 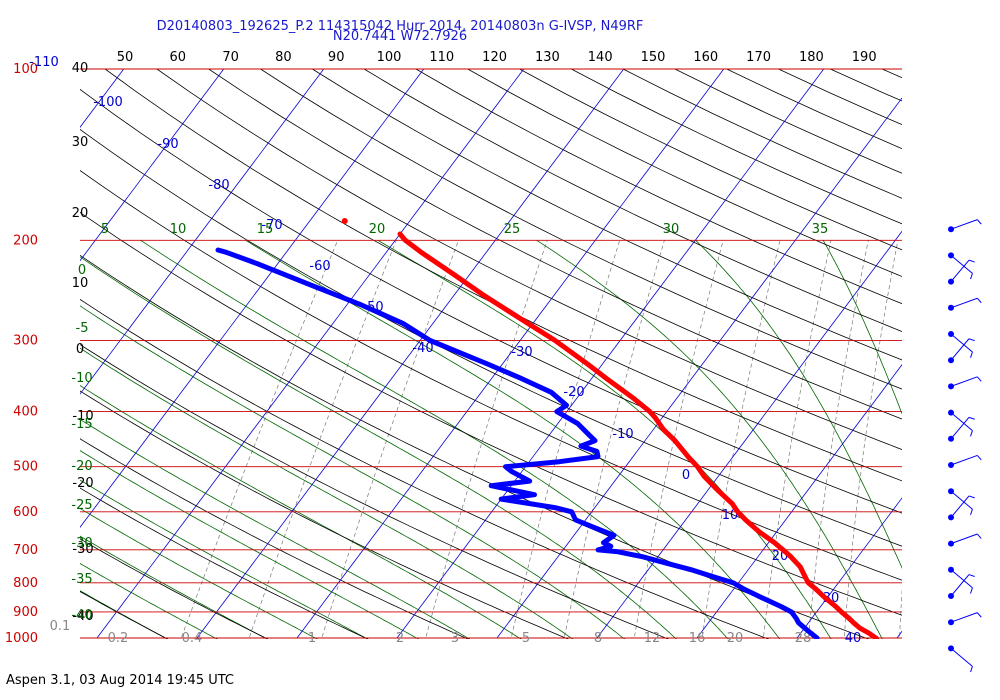 I want to click on pressure-tick-label: 900, so click(x=25, y=612).